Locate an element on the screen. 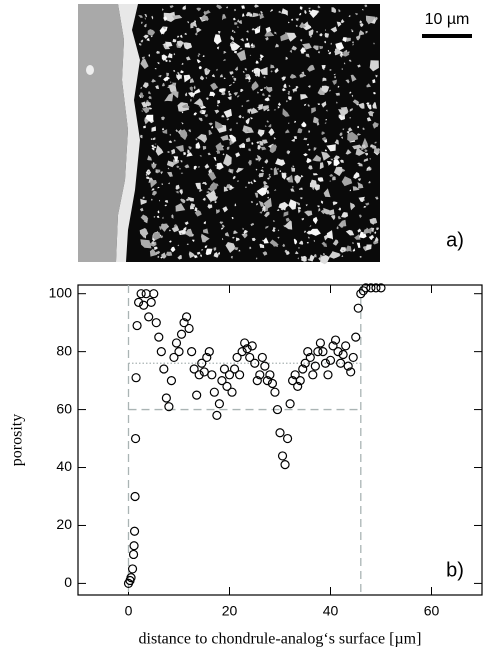  y-tick-label: 100 is located at coordinates (61, 292).